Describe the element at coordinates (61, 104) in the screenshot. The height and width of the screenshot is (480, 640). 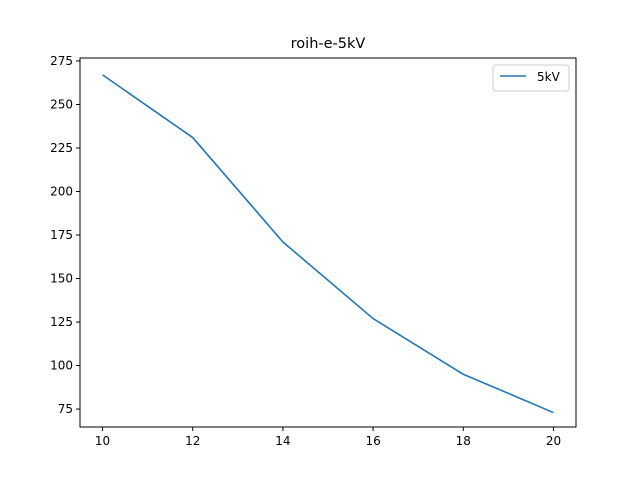
I see `y-tick-label: 250` at that location.